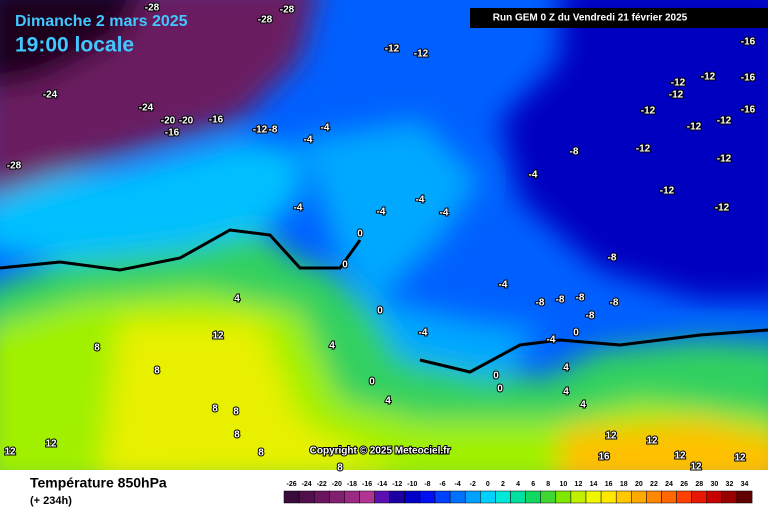 The image size is (768, 512). What do you see at coordinates (518, 484) in the screenshot?
I see `scale-label: 4` at bounding box center [518, 484].